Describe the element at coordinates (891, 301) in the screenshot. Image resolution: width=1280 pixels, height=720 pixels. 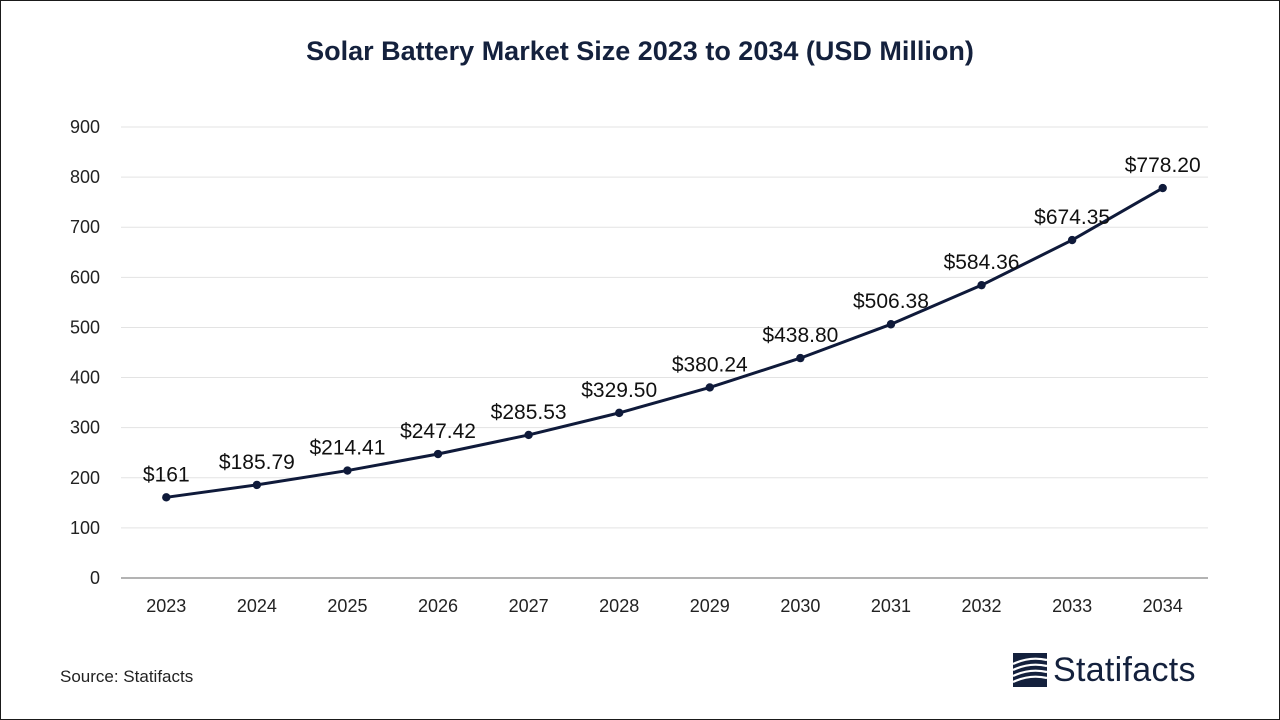
I see `data-label: $506.38` at that location.